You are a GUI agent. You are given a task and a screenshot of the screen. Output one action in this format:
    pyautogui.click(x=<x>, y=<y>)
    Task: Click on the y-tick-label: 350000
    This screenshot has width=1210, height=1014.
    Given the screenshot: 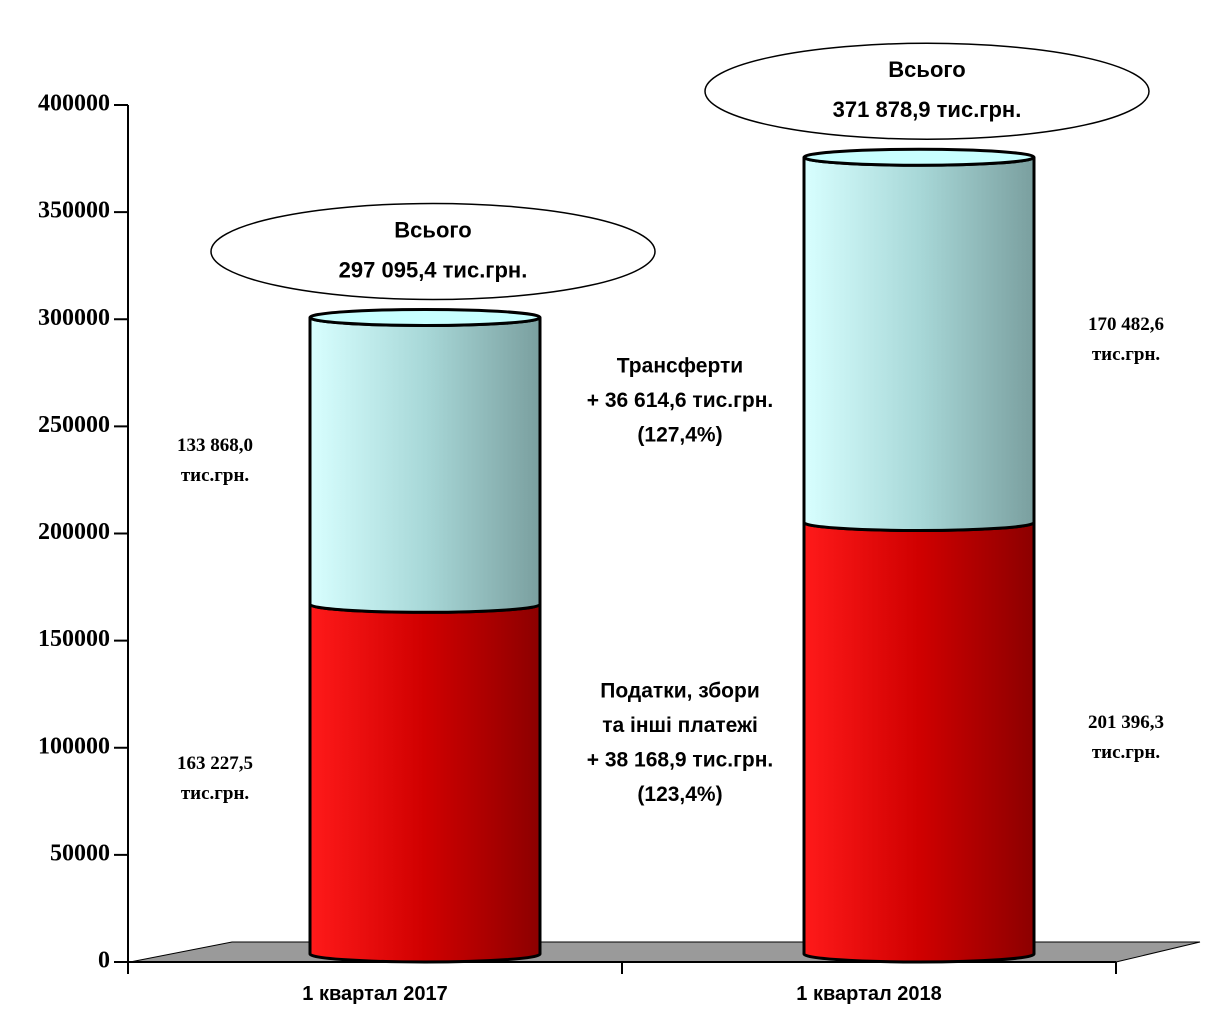 What is the action you would take?
    pyautogui.click(x=74, y=211)
    